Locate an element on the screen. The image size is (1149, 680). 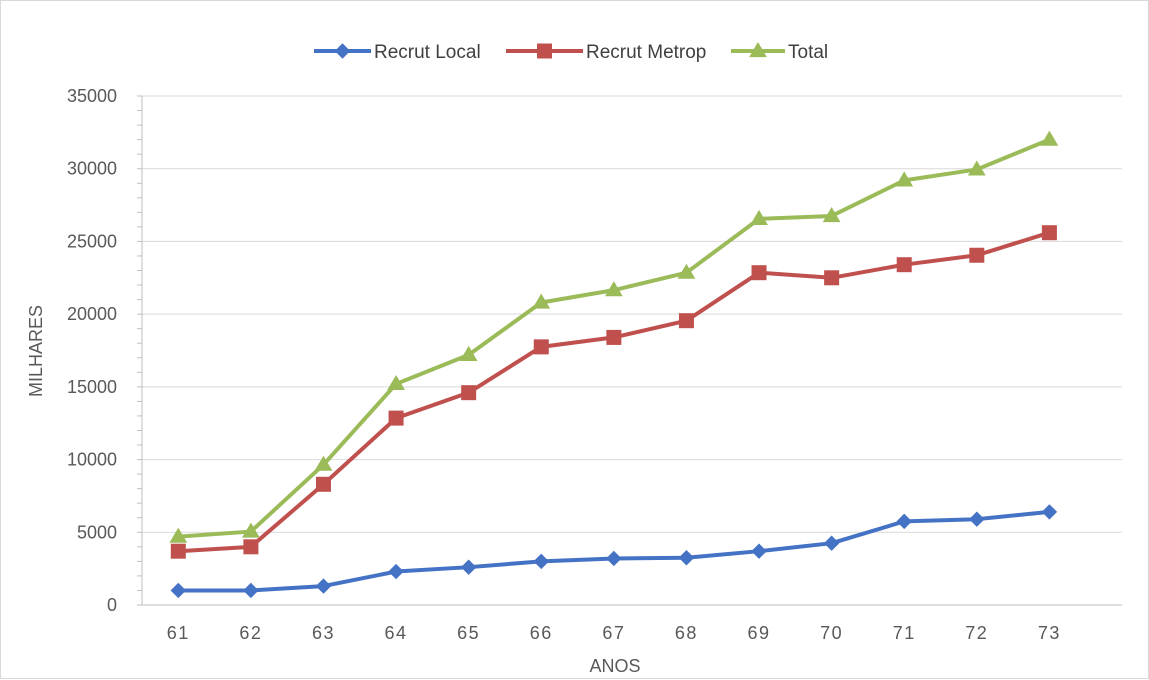
y-axis-title: MILHARES is located at coordinates (36, 351).